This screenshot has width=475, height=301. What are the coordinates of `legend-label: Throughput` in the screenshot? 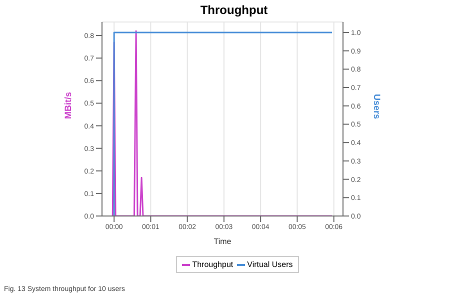 It's located at (212, 264).